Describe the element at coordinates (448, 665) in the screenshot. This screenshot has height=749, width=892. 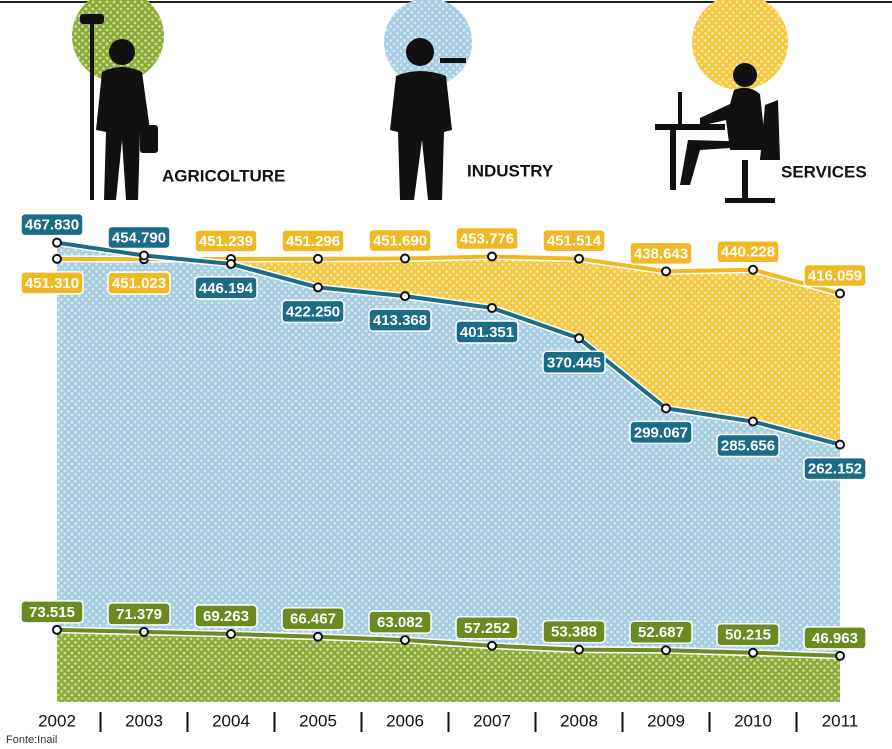
I see `area-texture` at that location.